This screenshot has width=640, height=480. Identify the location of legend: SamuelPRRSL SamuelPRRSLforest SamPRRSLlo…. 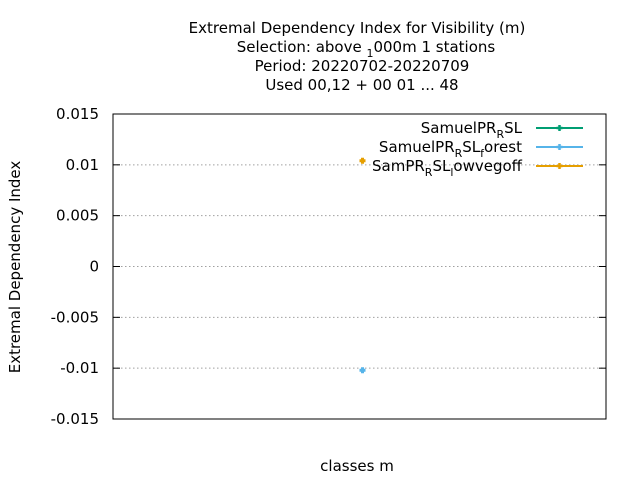
(477, 149).